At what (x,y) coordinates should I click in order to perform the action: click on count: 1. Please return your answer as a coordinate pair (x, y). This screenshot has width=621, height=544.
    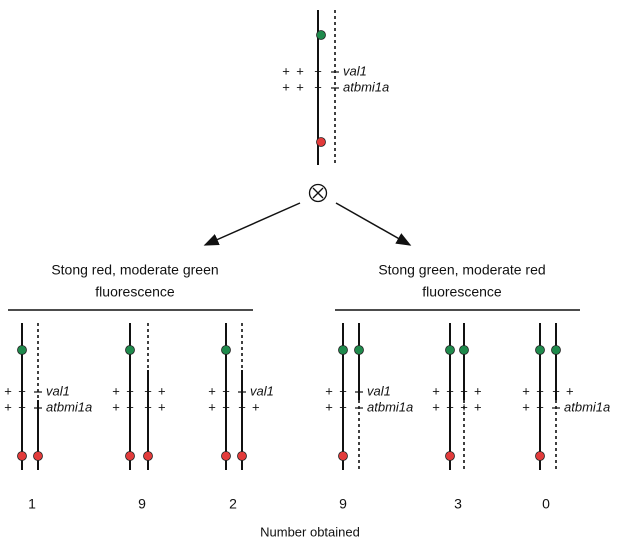
    Looking at the image, I should click on (32, 504).